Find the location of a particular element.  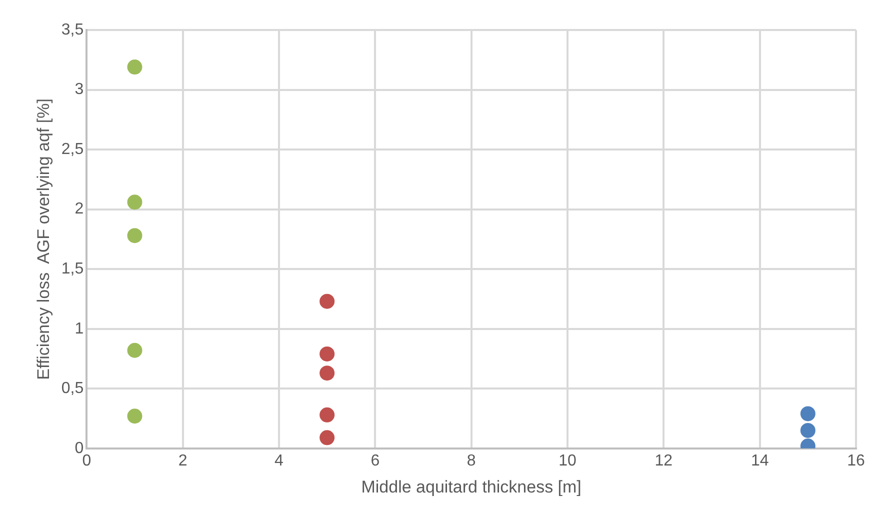

x-tick-label: 4 is located at coordinates (279, 461).